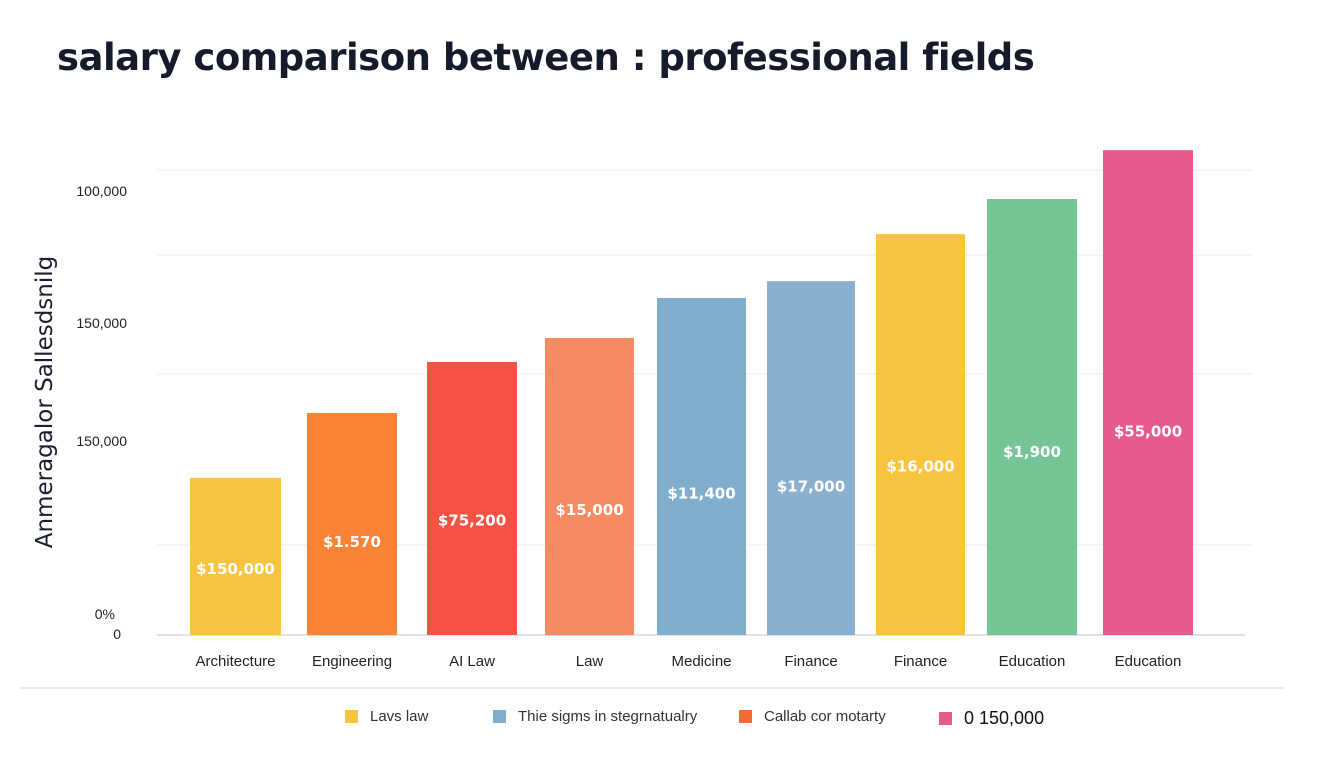 The width and height of the screenshot is (1344, 768). I want to click on legend-label: 0 150,000, so click(1004, 718).